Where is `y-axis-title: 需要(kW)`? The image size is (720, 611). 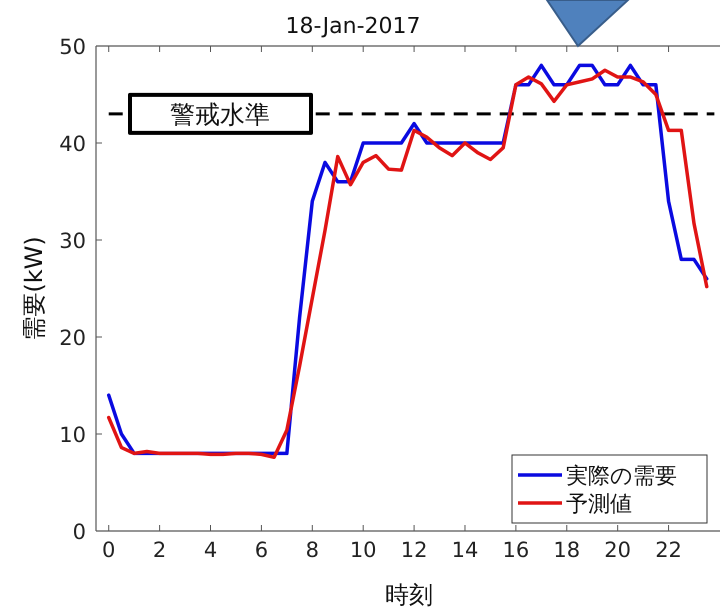 y-axis-title: 需要(kW) is located at coordinates (34, 288).